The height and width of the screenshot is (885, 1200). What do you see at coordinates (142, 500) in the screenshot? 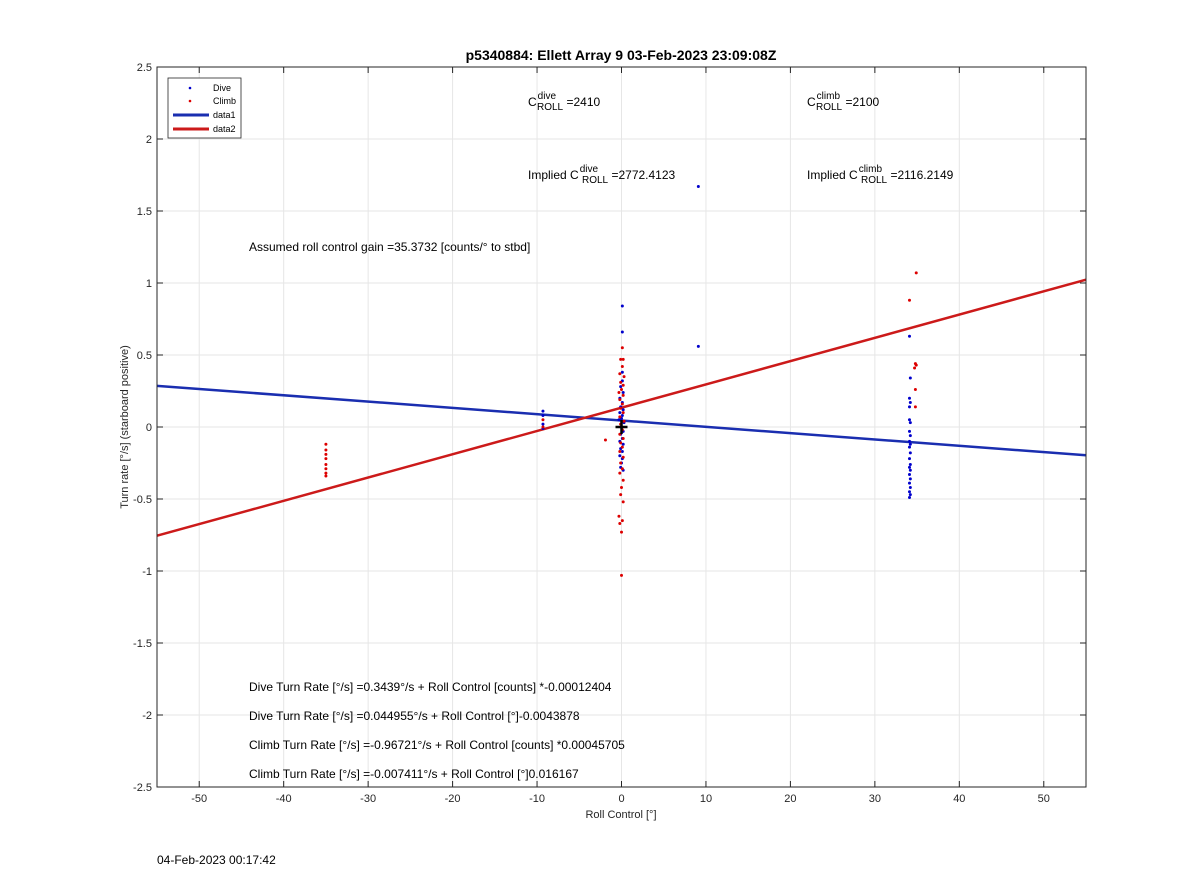
I see `y-tick-label: -0.5` at bounding box center [142, 500].